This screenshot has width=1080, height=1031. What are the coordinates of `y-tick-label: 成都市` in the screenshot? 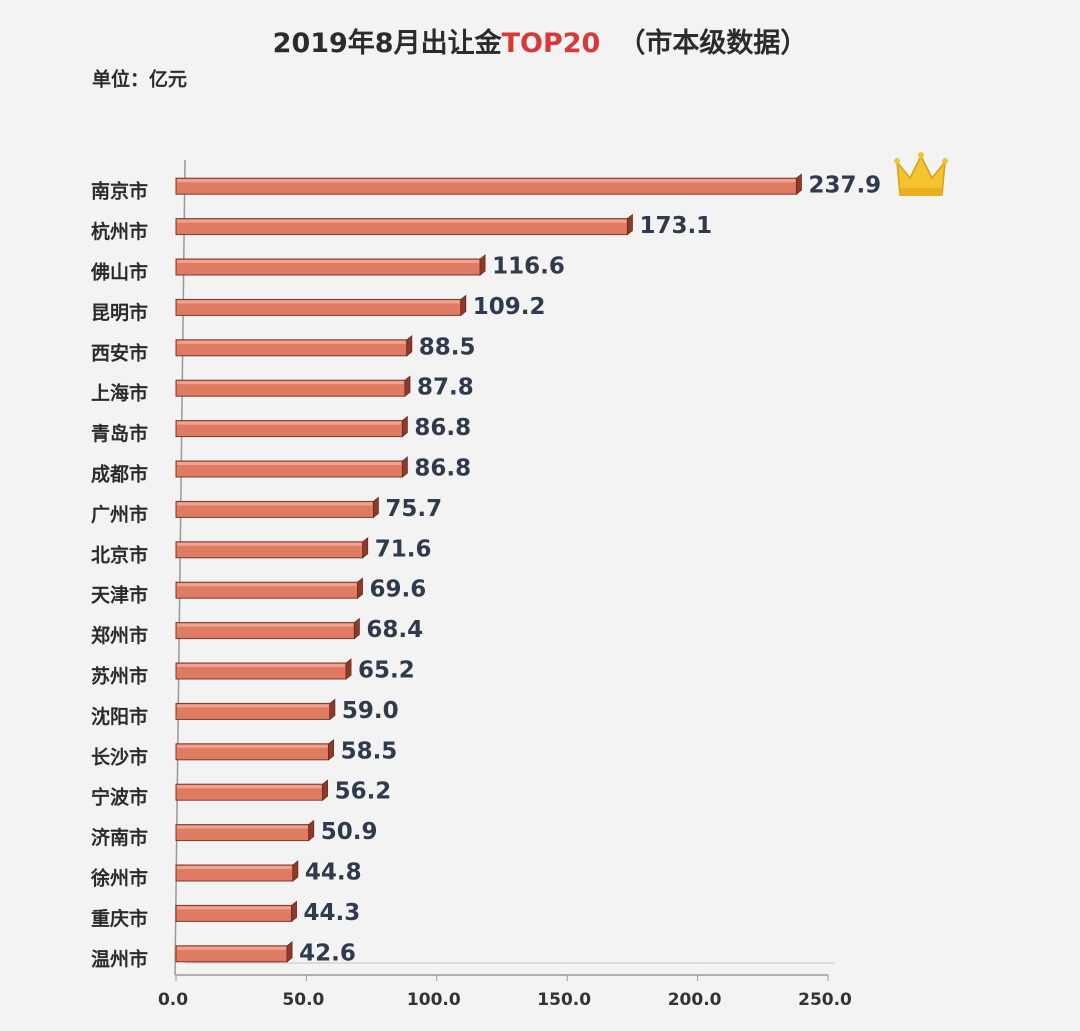 It's located at (119, 474).